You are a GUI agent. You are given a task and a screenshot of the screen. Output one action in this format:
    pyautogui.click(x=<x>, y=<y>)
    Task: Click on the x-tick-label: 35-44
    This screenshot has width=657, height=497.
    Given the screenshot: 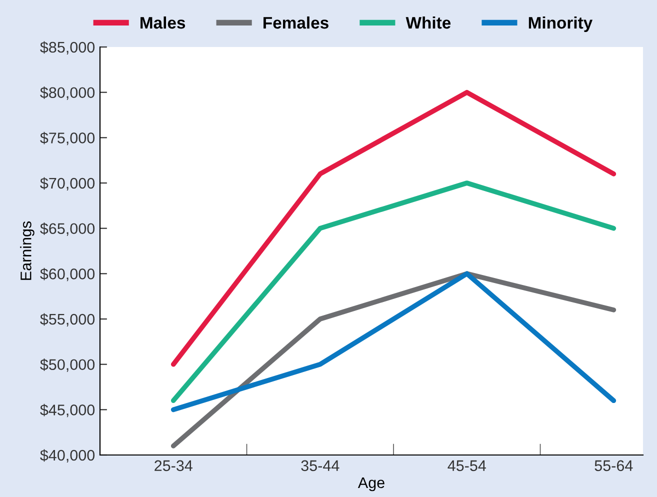 What is the action you would take?
    pyautogui.click(x=320, y=466)
    